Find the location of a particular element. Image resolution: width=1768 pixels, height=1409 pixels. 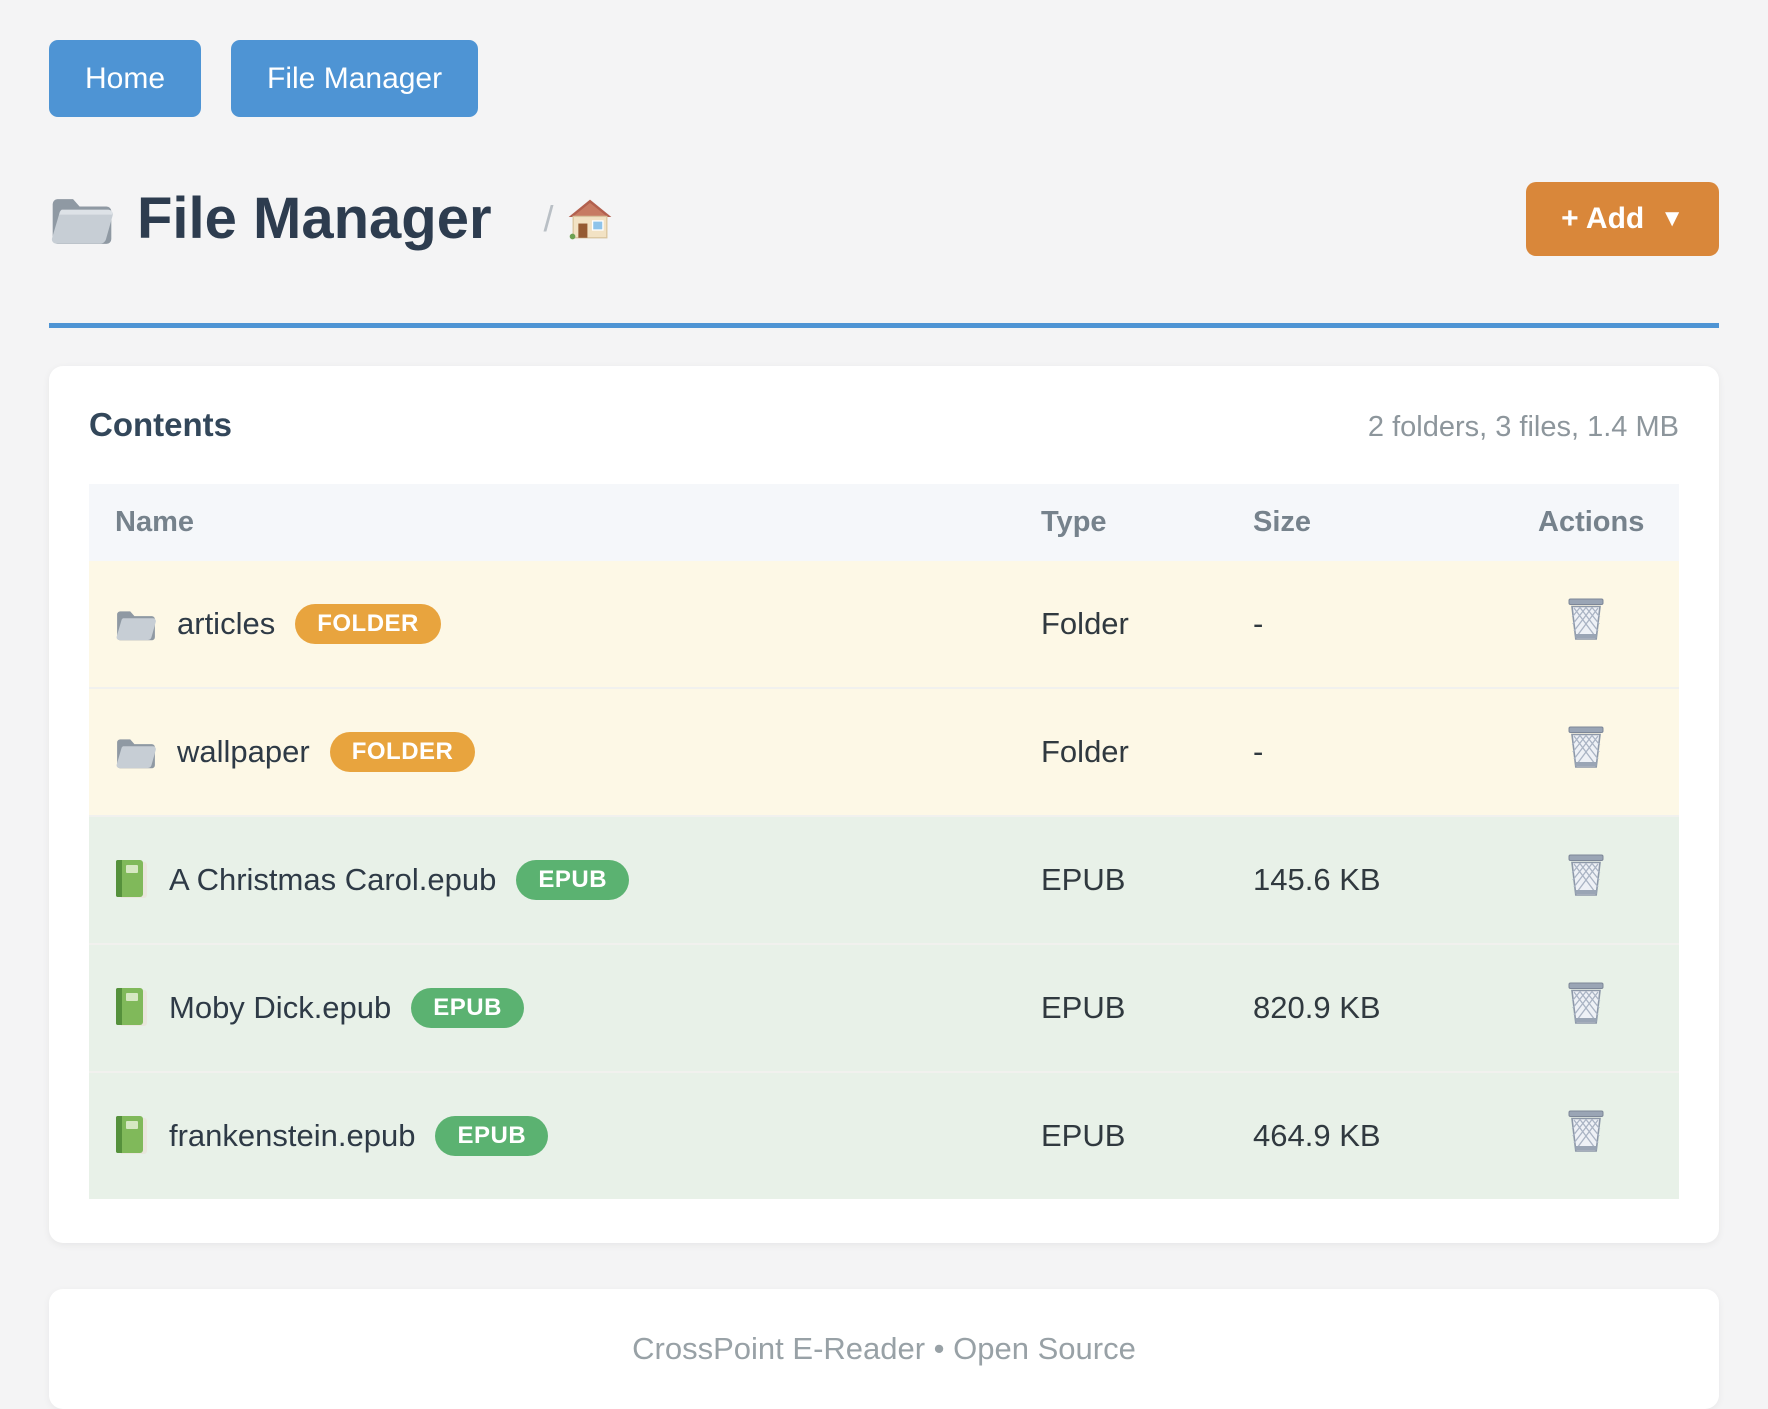

nav-button-file-manager: File Manager is located at coordinates (355, 78).